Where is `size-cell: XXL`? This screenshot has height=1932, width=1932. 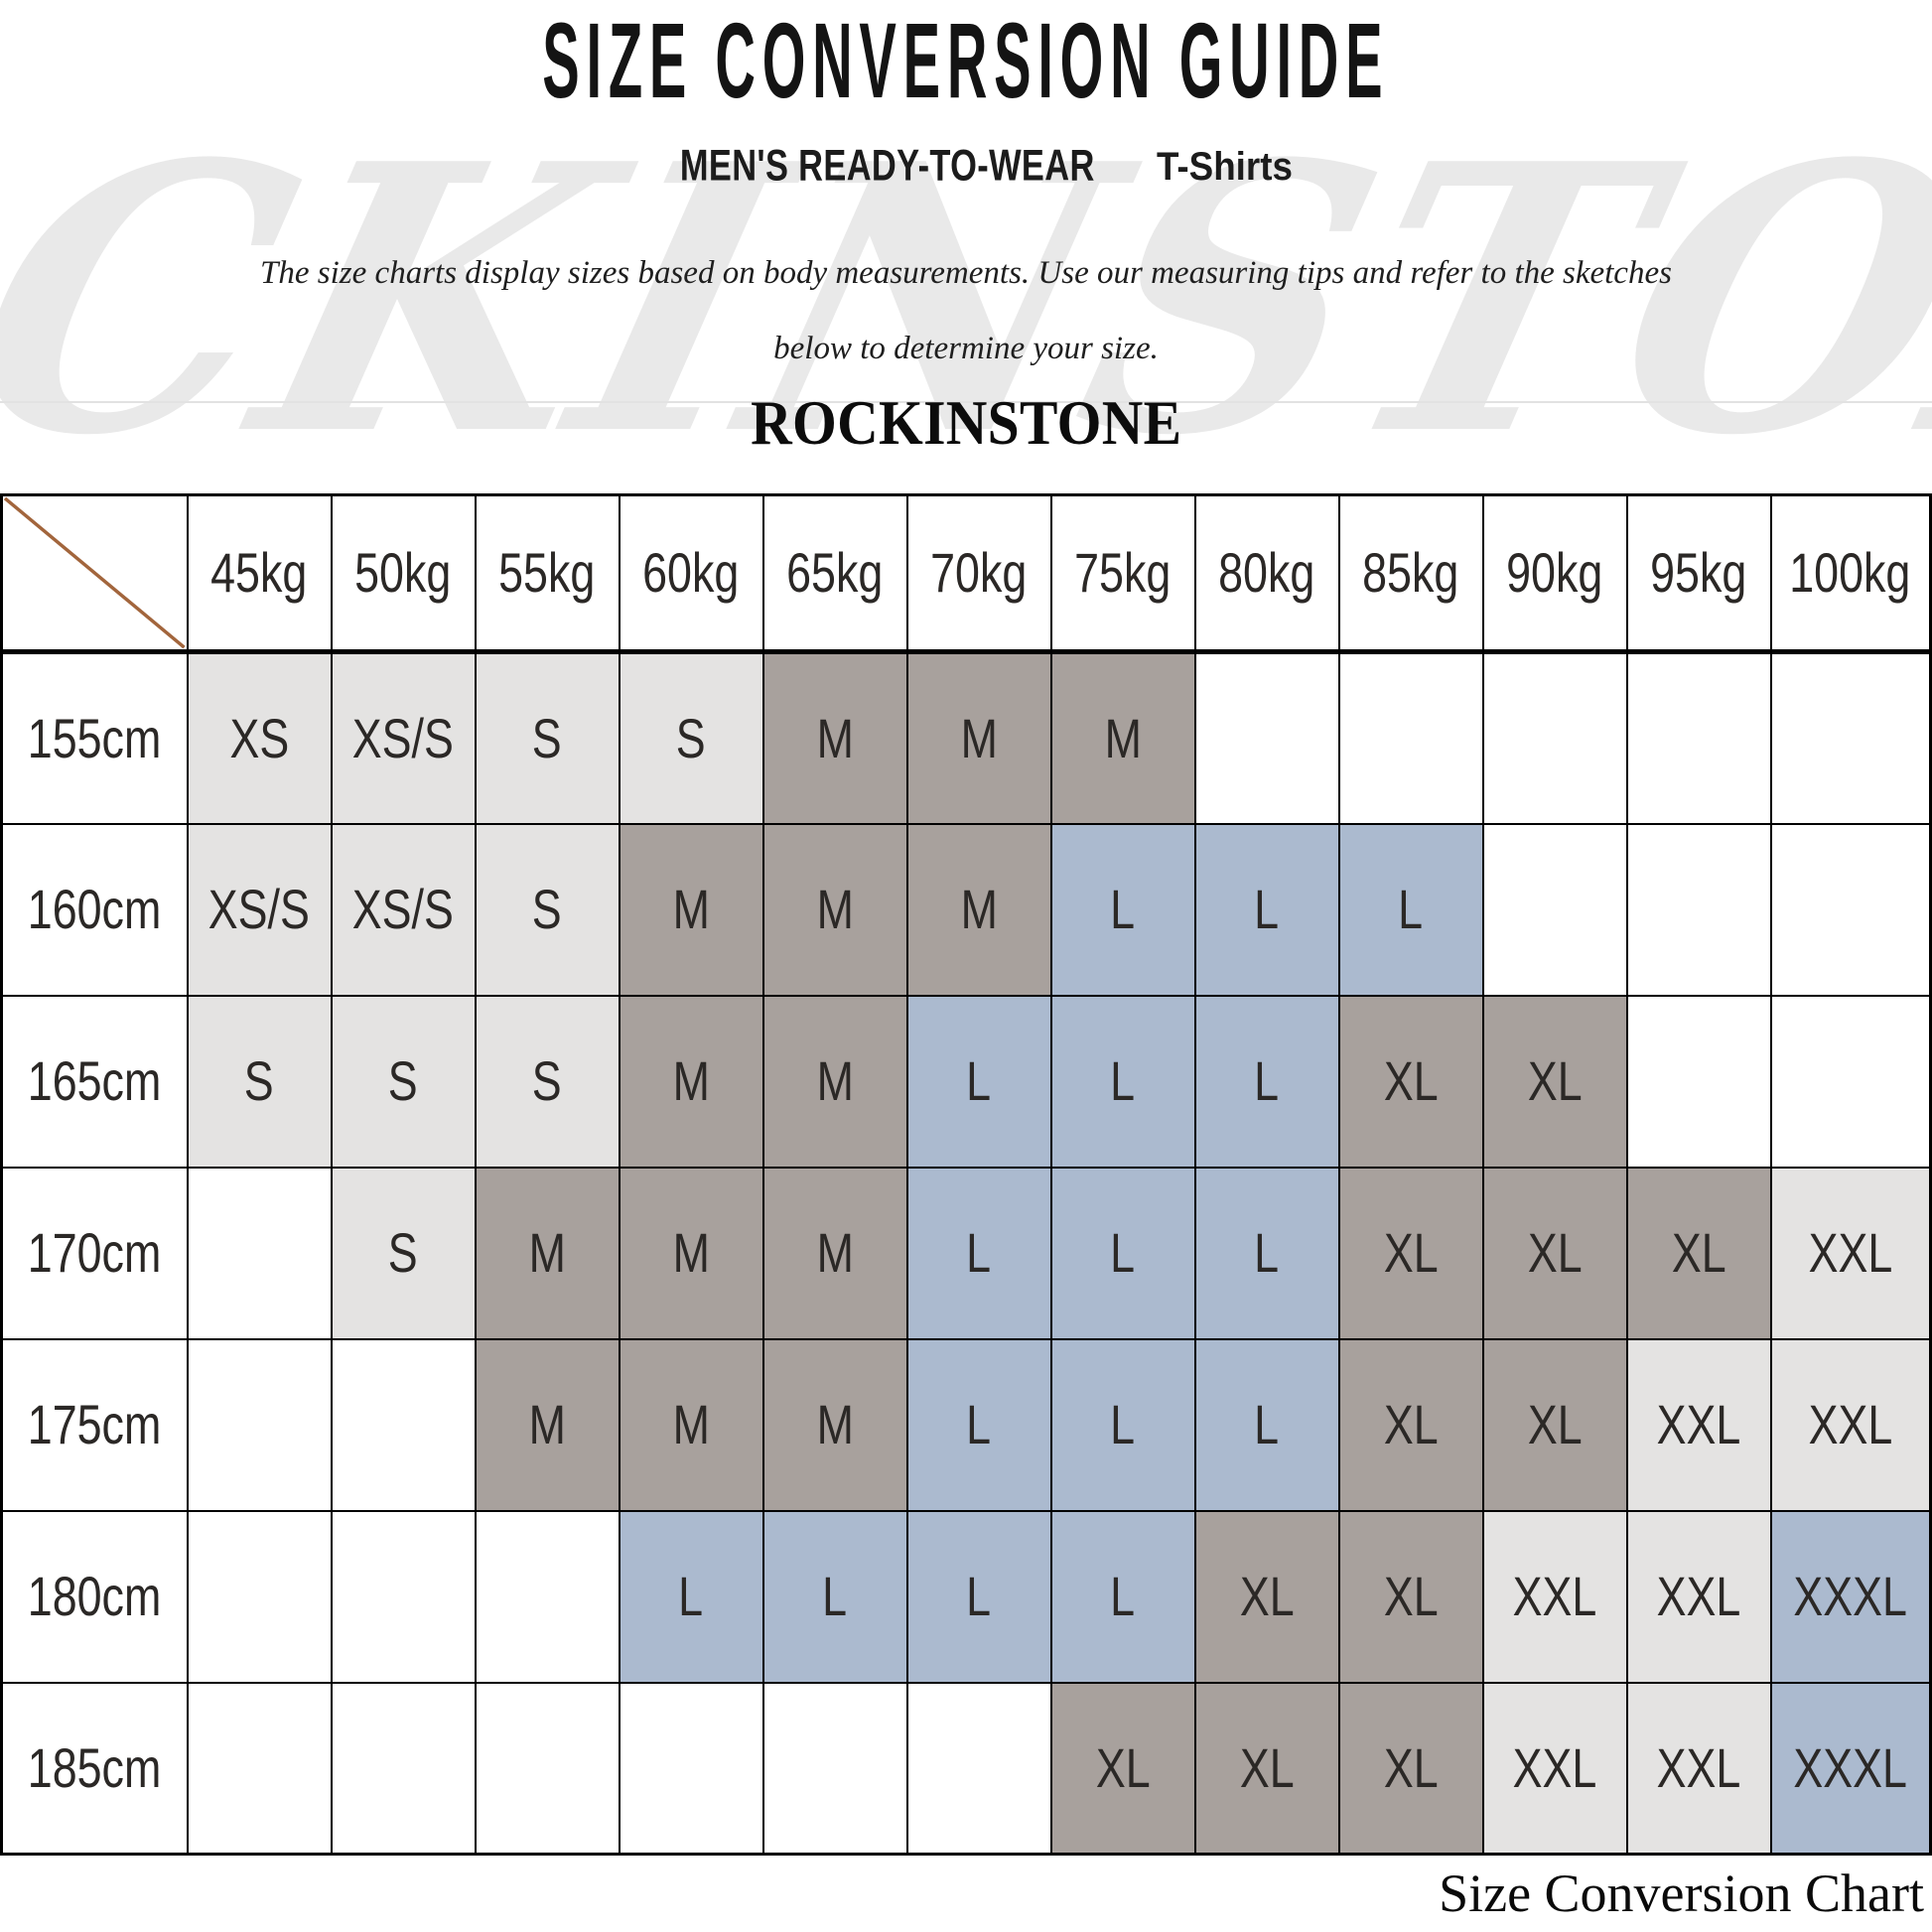 size-cell: XXL is located at coordinates (1851, 1425).